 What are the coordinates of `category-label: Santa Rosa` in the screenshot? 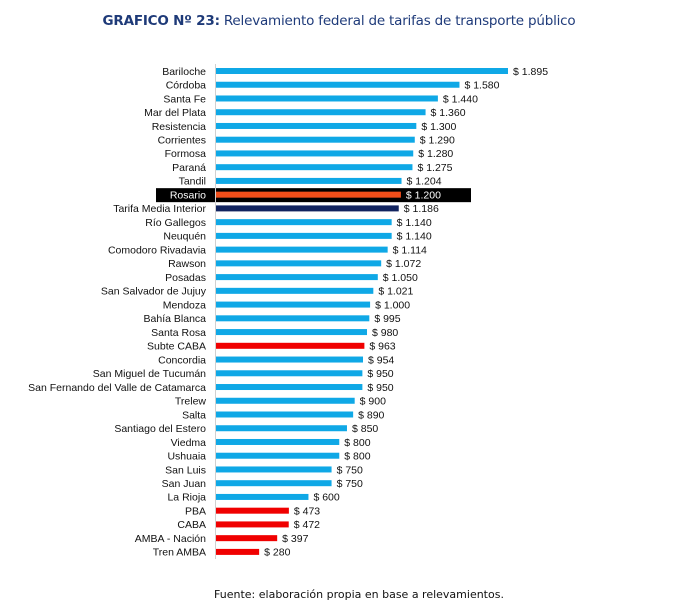 It's located at (178, 333).